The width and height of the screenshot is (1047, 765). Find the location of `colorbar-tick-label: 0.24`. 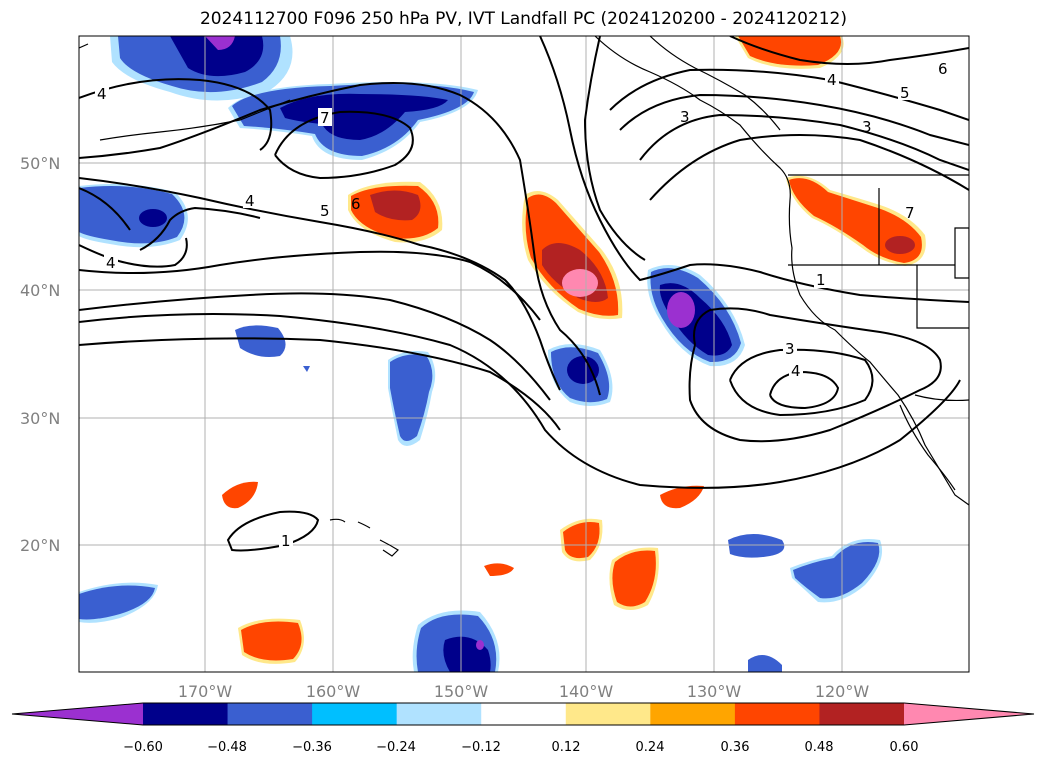

colorbar-tick-label: 0.24 is located at coordinates (650, 747).